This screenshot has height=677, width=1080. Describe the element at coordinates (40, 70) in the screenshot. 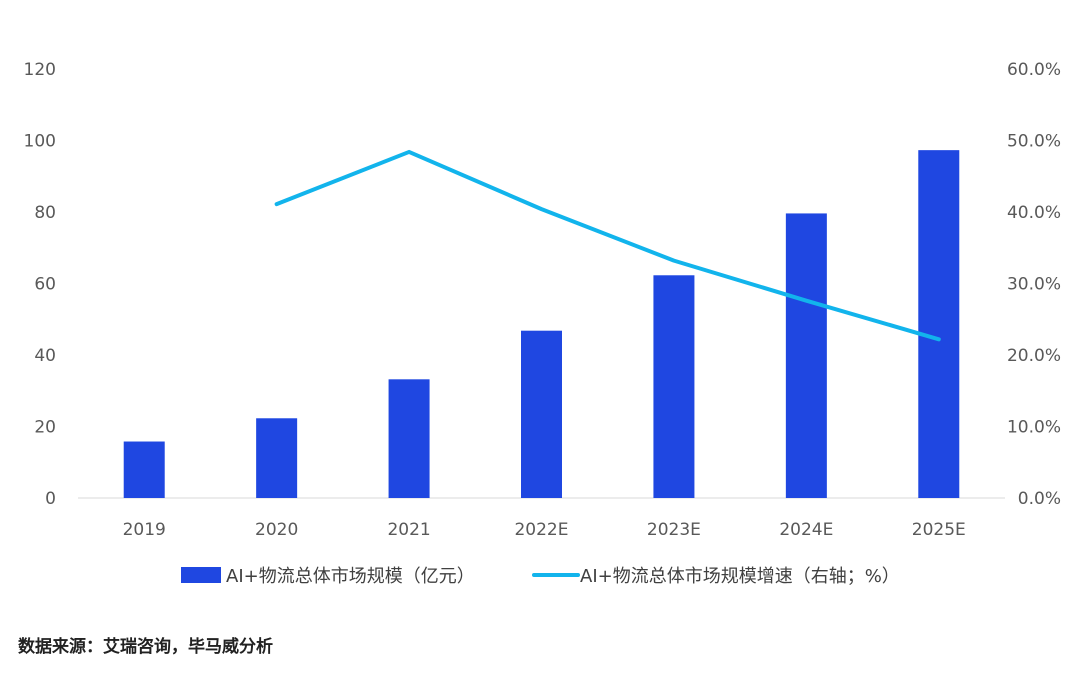

I see `left-tick-label: 120` at that location.